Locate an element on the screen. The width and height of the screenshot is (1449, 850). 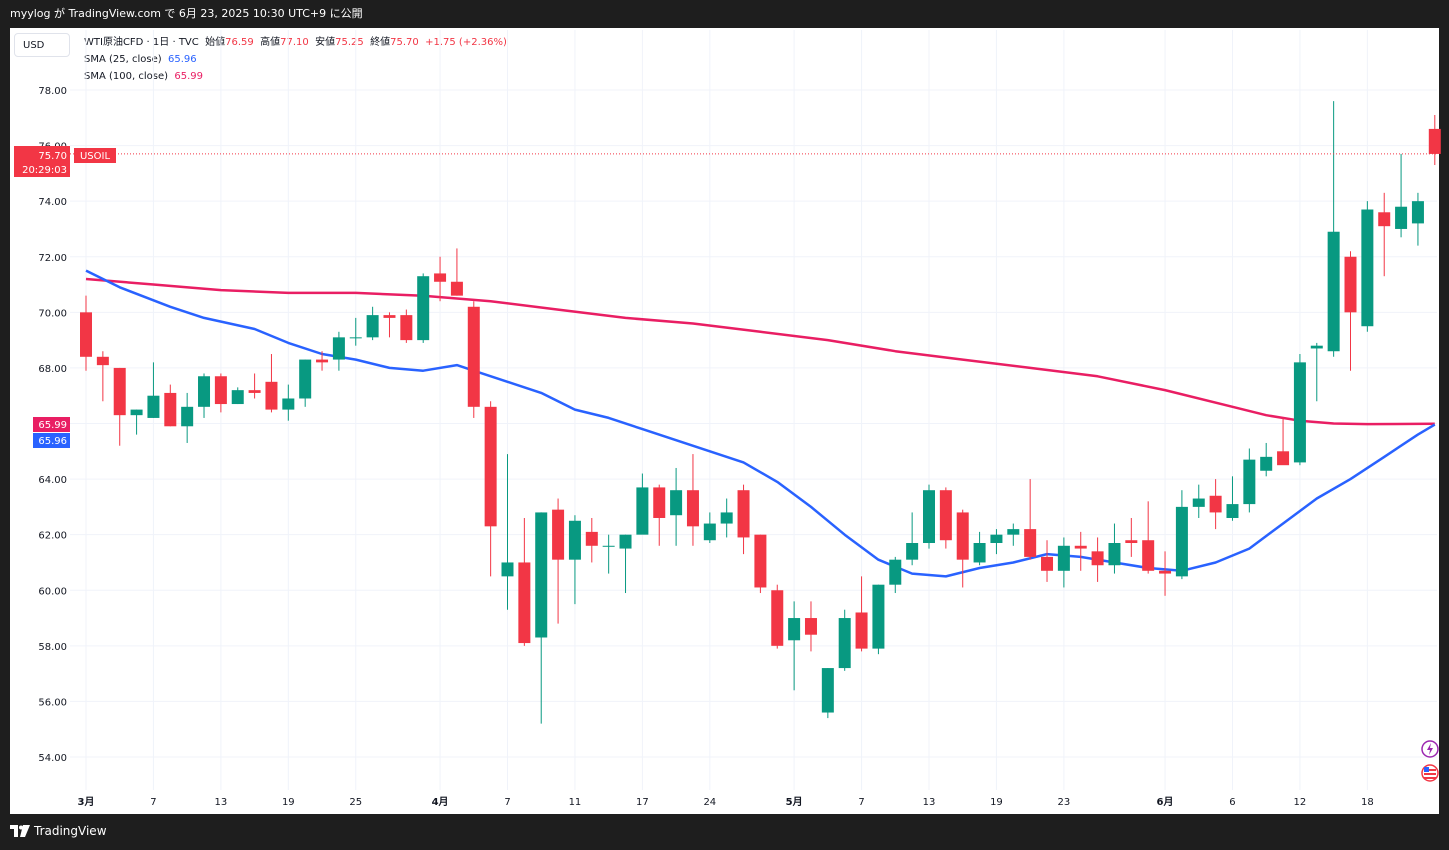
legend-high-value: 77.10 is located at coordinates (294, 42).